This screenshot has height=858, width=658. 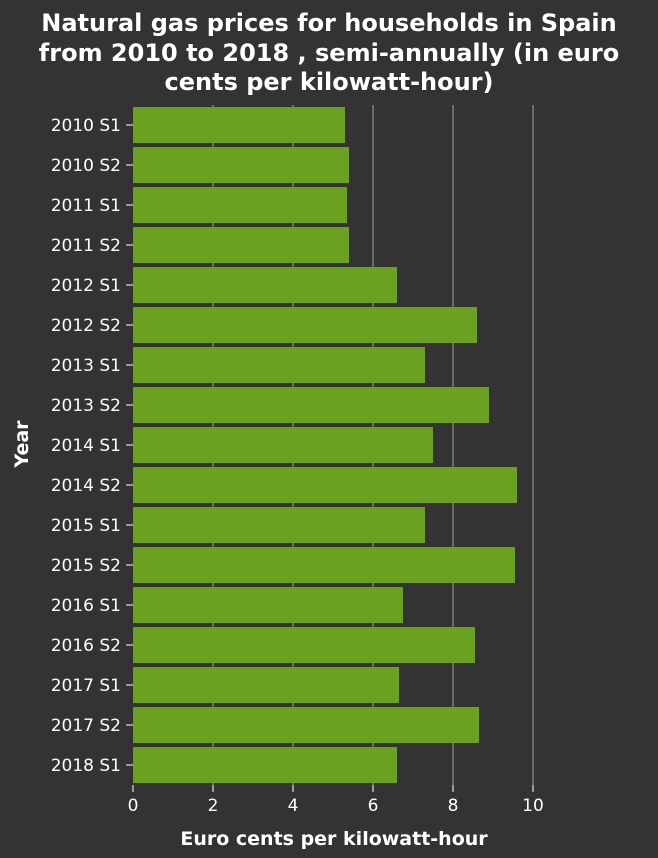 I want to click on y-tick-label: 2013 S2, so click(x=86, y=406).